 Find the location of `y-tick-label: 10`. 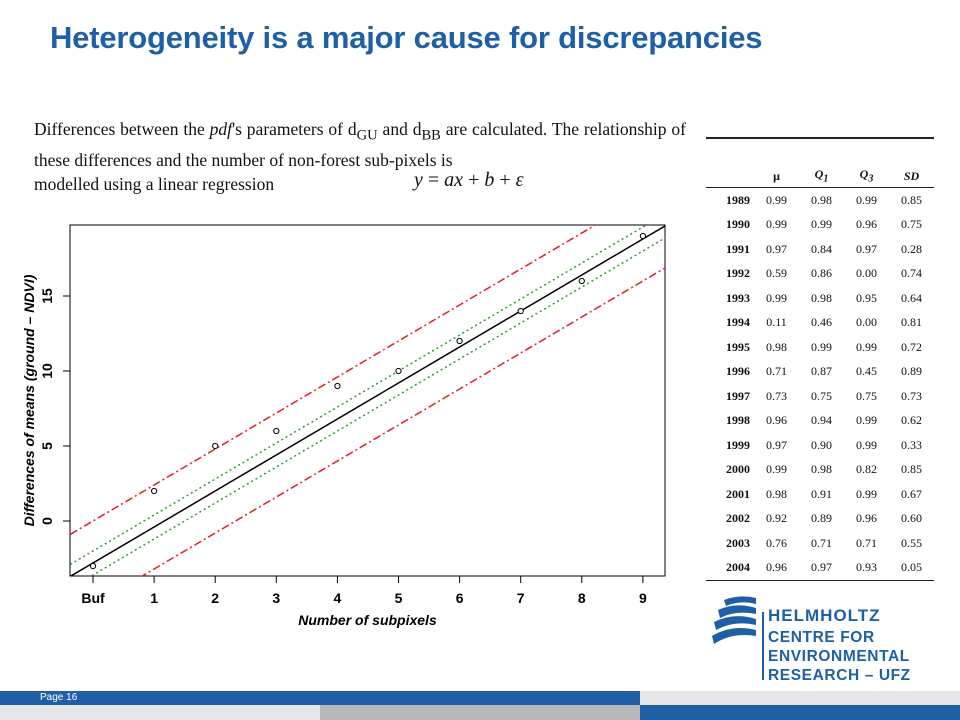

y-tick-label: 10 is located at coordinates (47, 371).